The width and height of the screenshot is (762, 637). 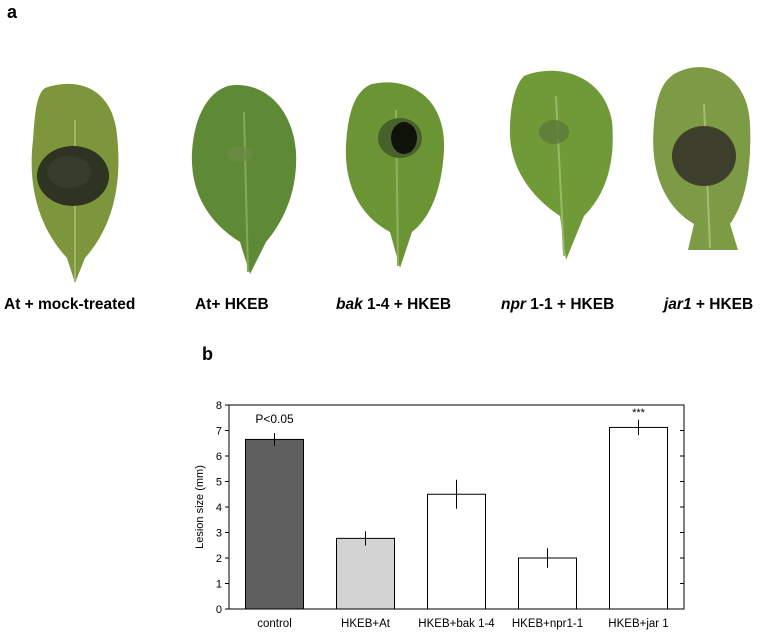 I want to click on y-tick-label: 1, so click(x=219, y=585).